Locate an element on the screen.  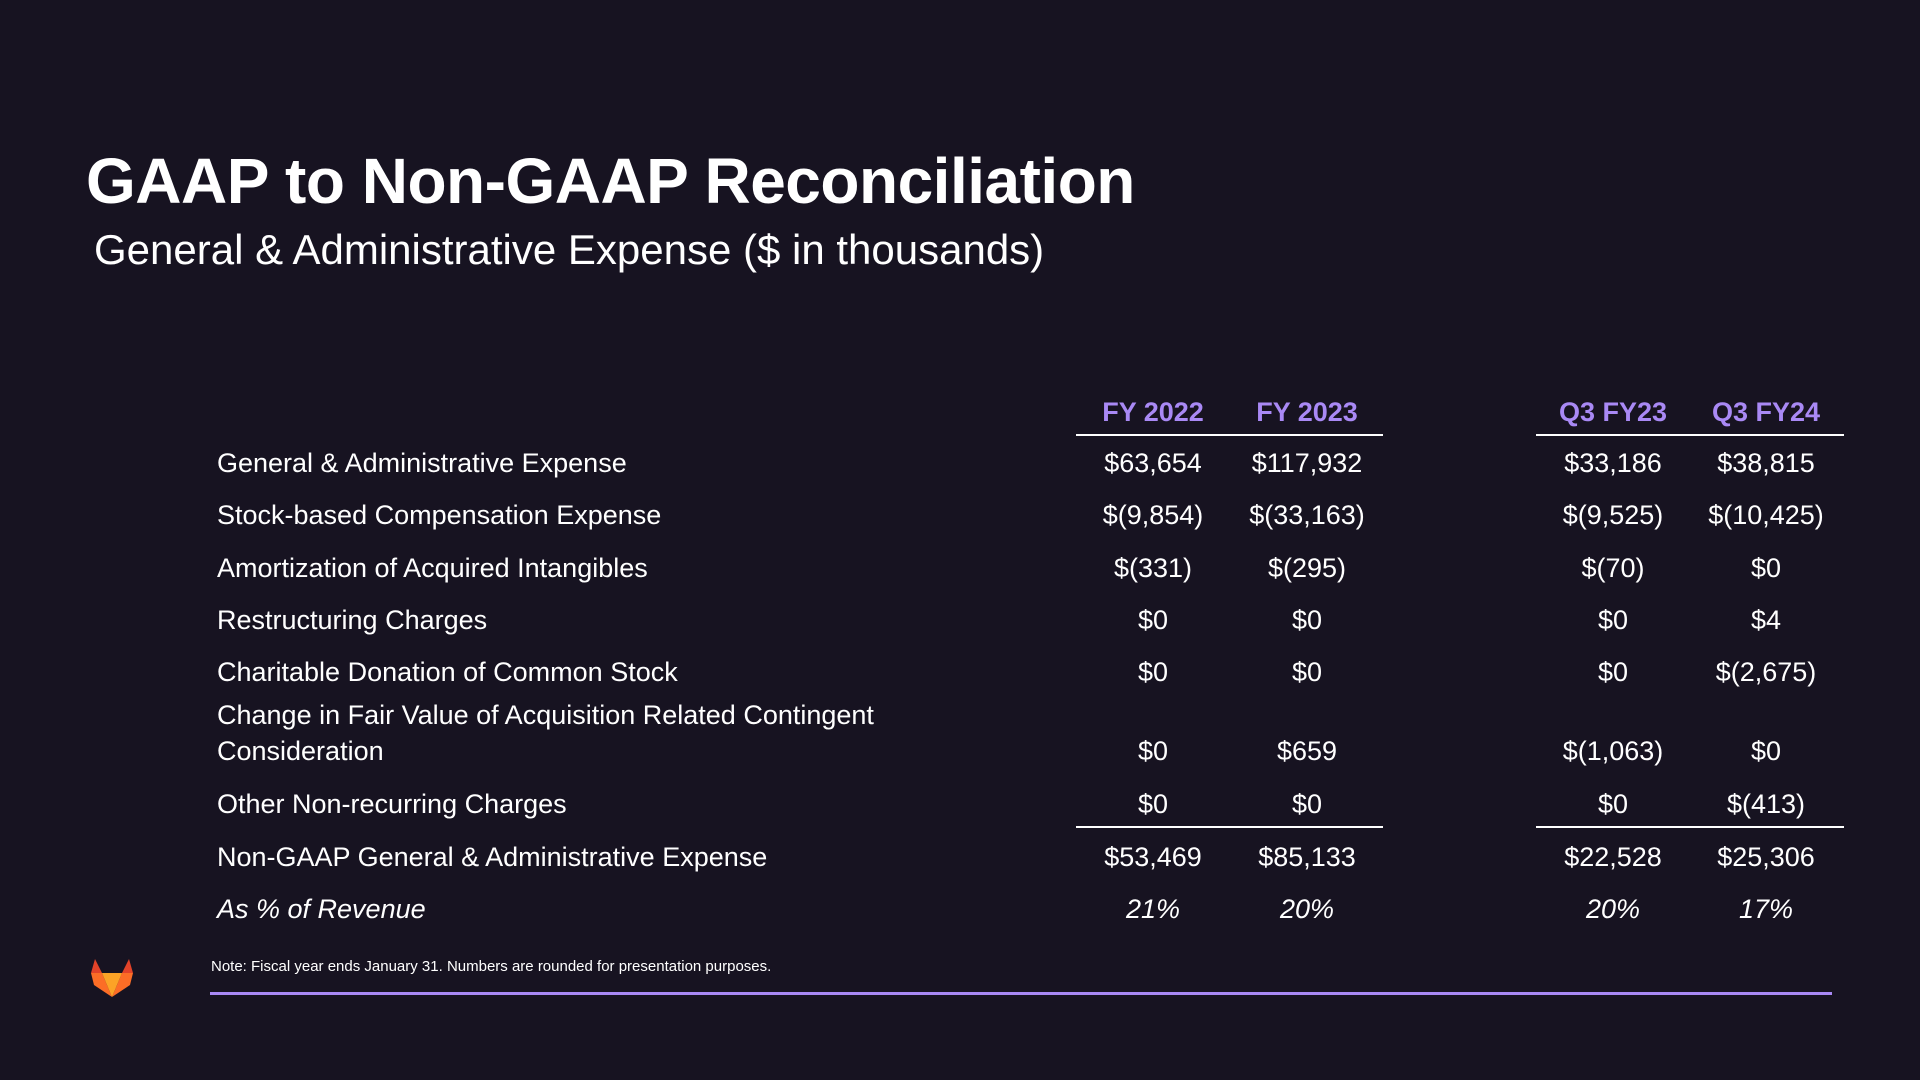
logo-center is located at coordinates (112, 985).